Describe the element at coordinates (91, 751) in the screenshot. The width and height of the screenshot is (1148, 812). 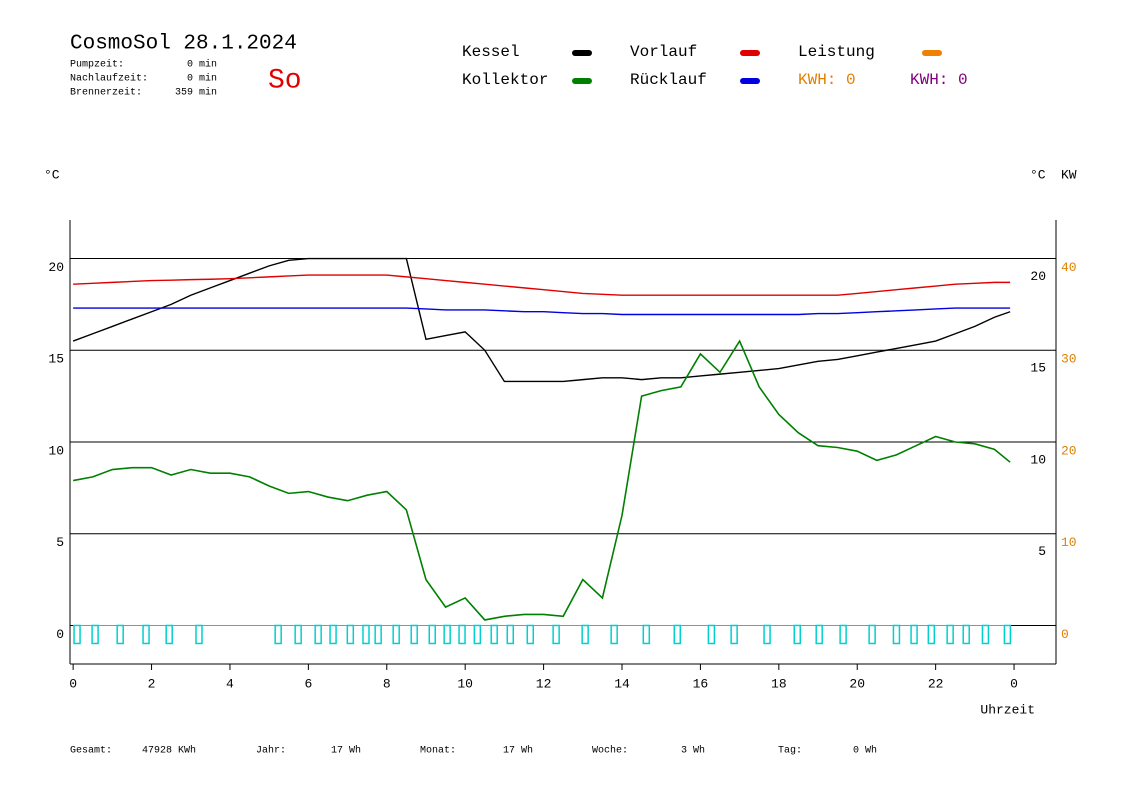
I see `total-label: Gesamt:` at that location.